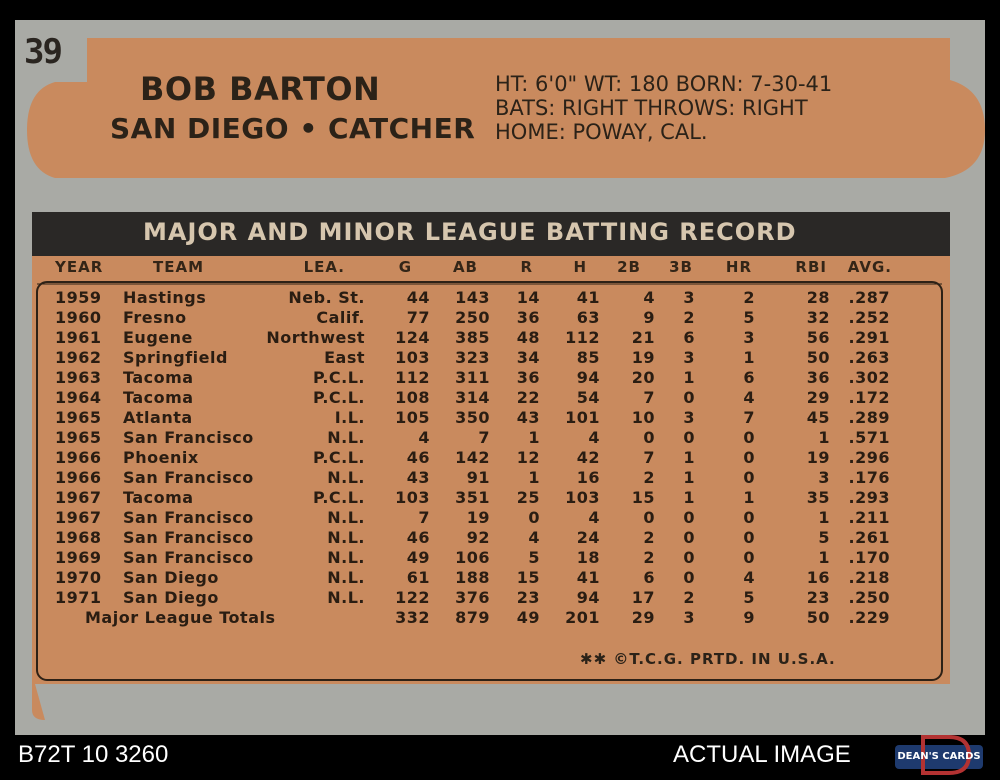 This screenshot has height=780, width=1000. What do you see at coordinates (478, 477) in the screenshot?
I see `table-cell-at-bats: 91` at bounding box center [478, 477].